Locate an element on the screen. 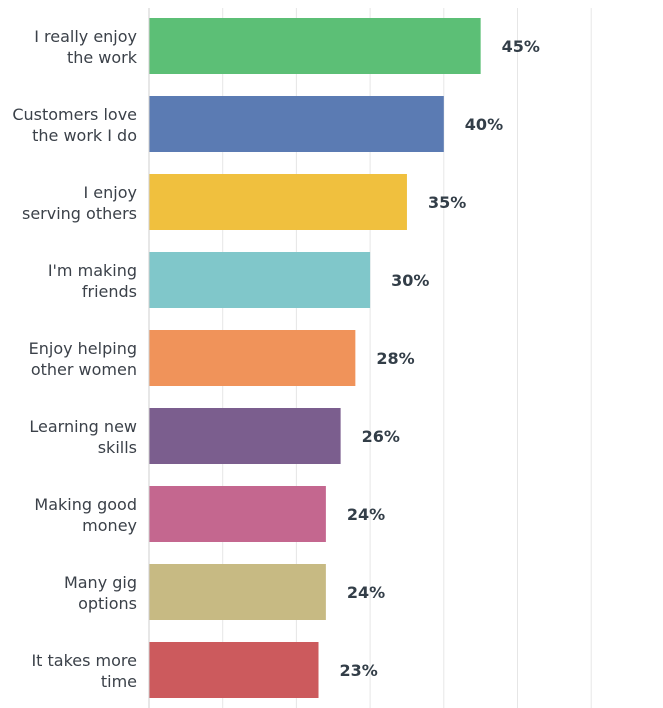 Image resolution: width=663 pixels, height=708 pixels. value-label: 26% is located at coordinates (381, 436).